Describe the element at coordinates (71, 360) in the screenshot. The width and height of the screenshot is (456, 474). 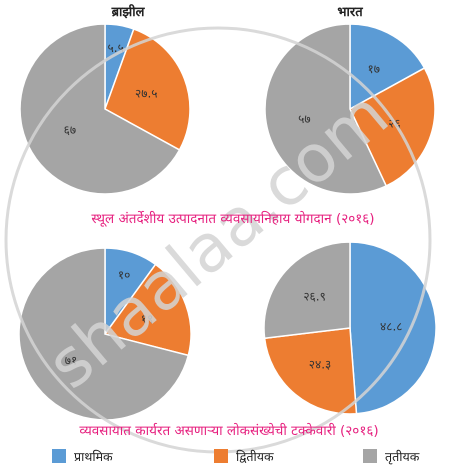
I see `brazil-employment-label-tertiary: ७१` at that location.